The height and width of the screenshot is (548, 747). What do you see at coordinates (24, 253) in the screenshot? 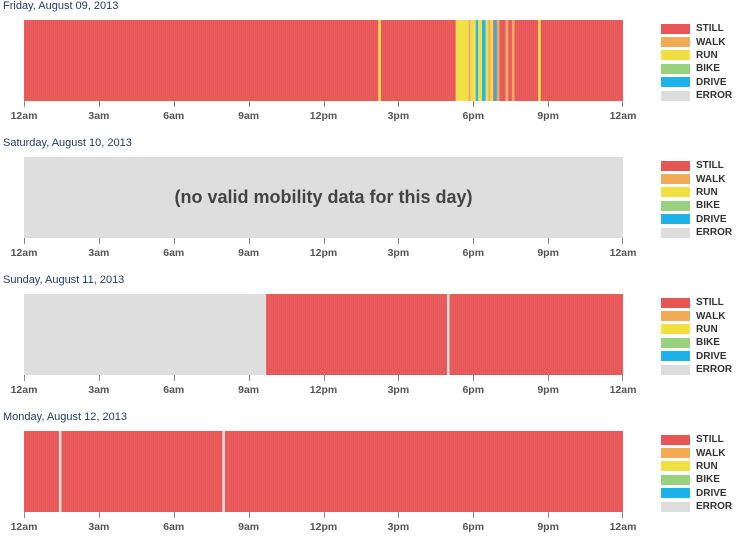
I see `x-tick-label: 12am` at bounding box center [24, 253].